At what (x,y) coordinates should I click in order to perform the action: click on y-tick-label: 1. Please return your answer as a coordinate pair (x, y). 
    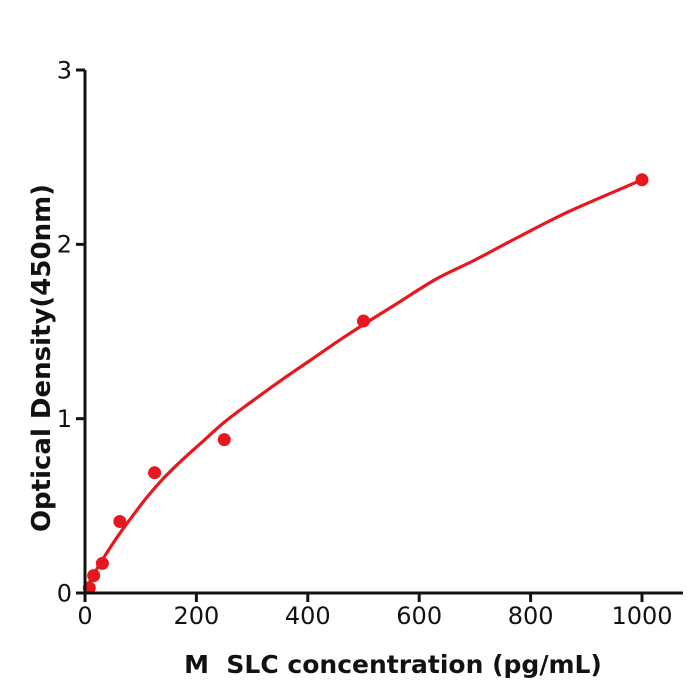
    Looking at the image, I should click on (64, 419).